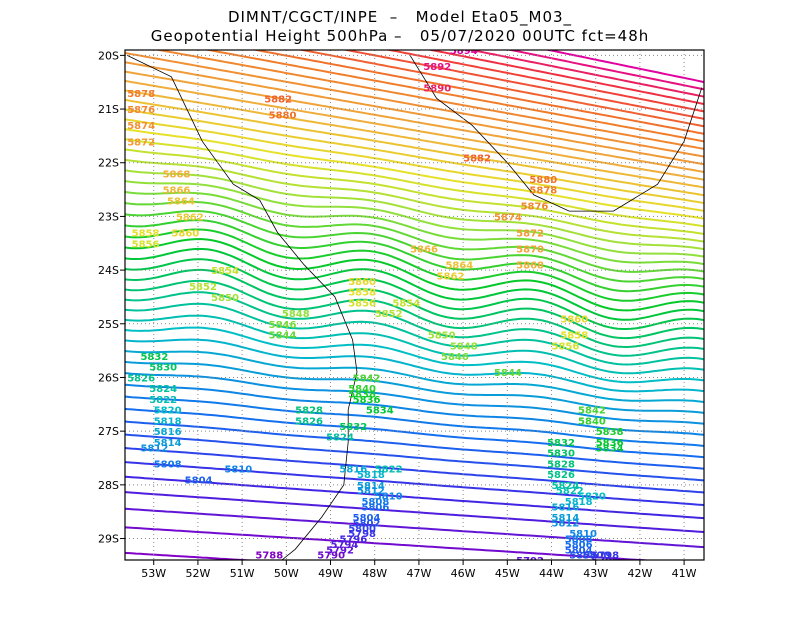 Image resolution: width=800 pixels, height=618 pixels. Describe the element at coordinates (345, 545) in the screenshot. I see `contour-label: 5794` at that location.